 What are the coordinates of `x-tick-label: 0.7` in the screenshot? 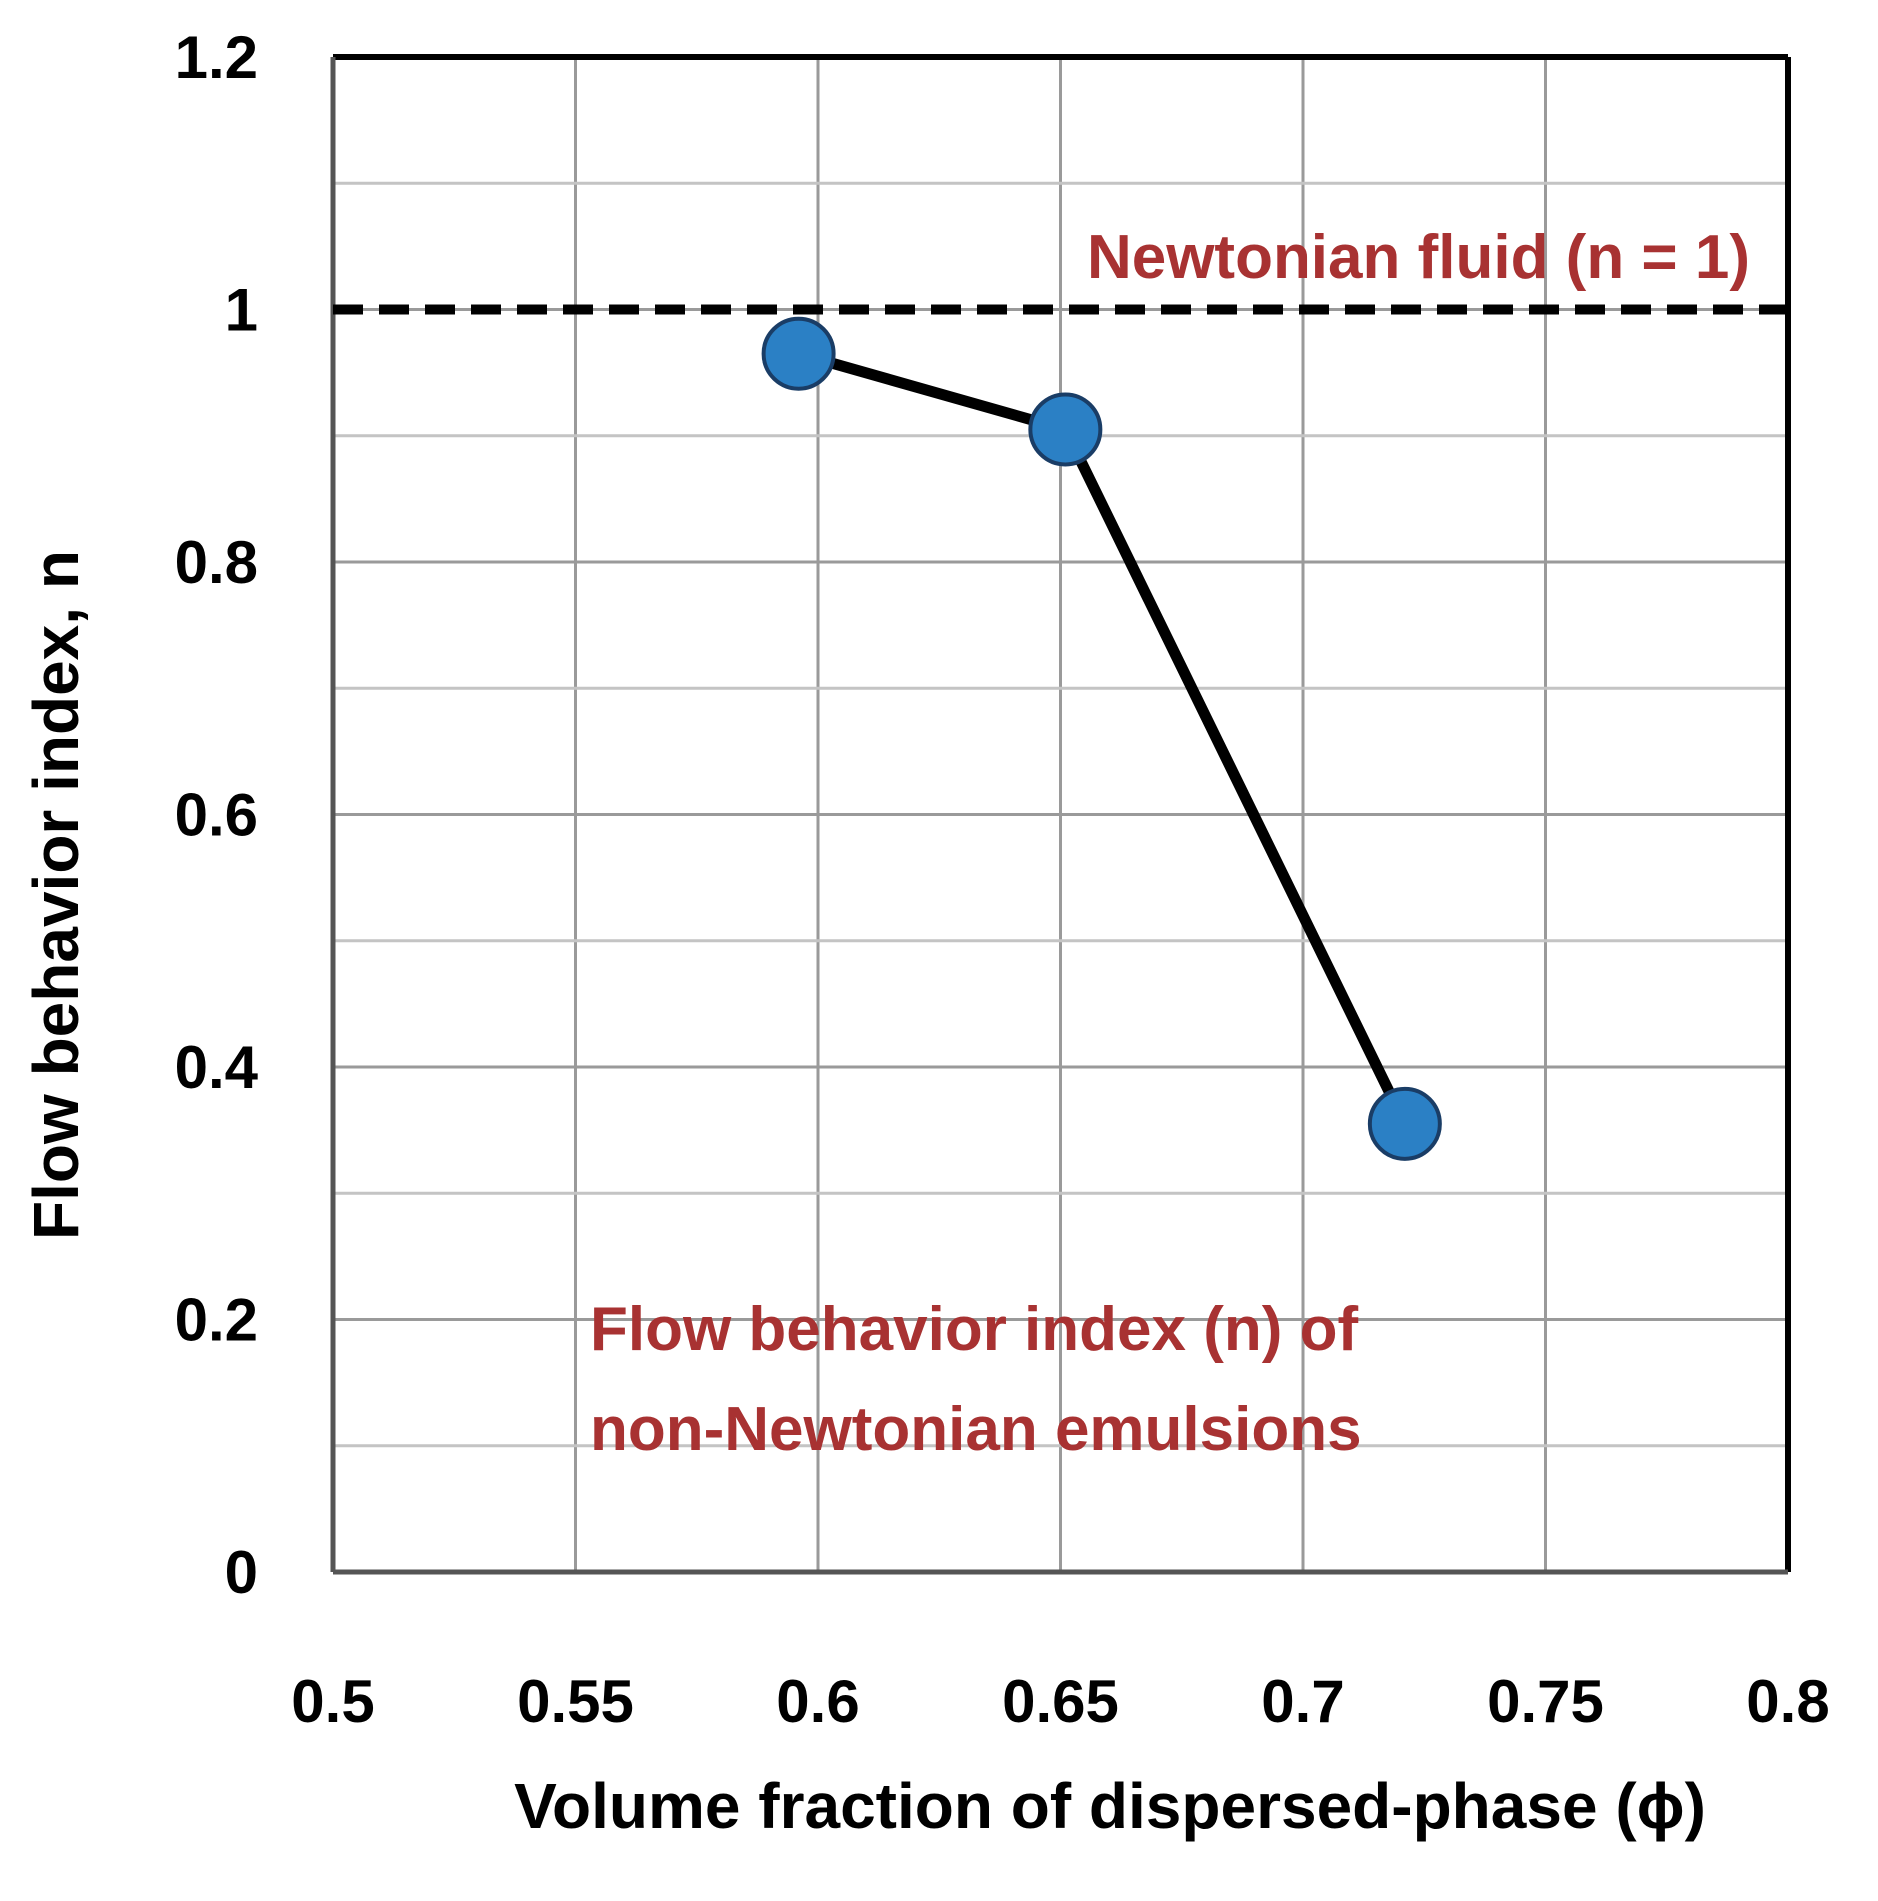 It's located at (1302, 1701).